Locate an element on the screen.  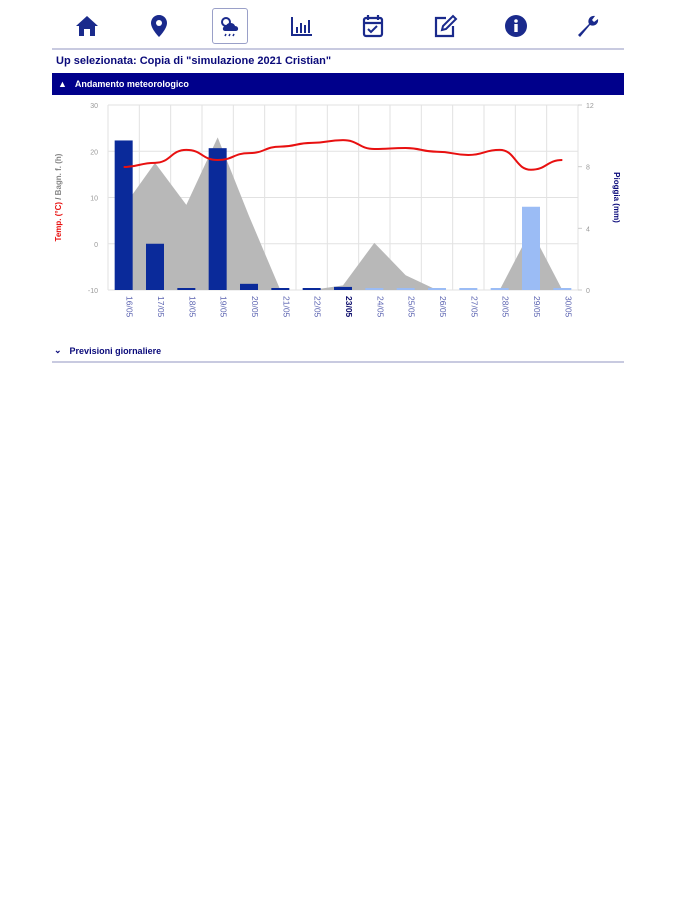
x-tick-label: 18/05 is located at coordinates (192, 307).